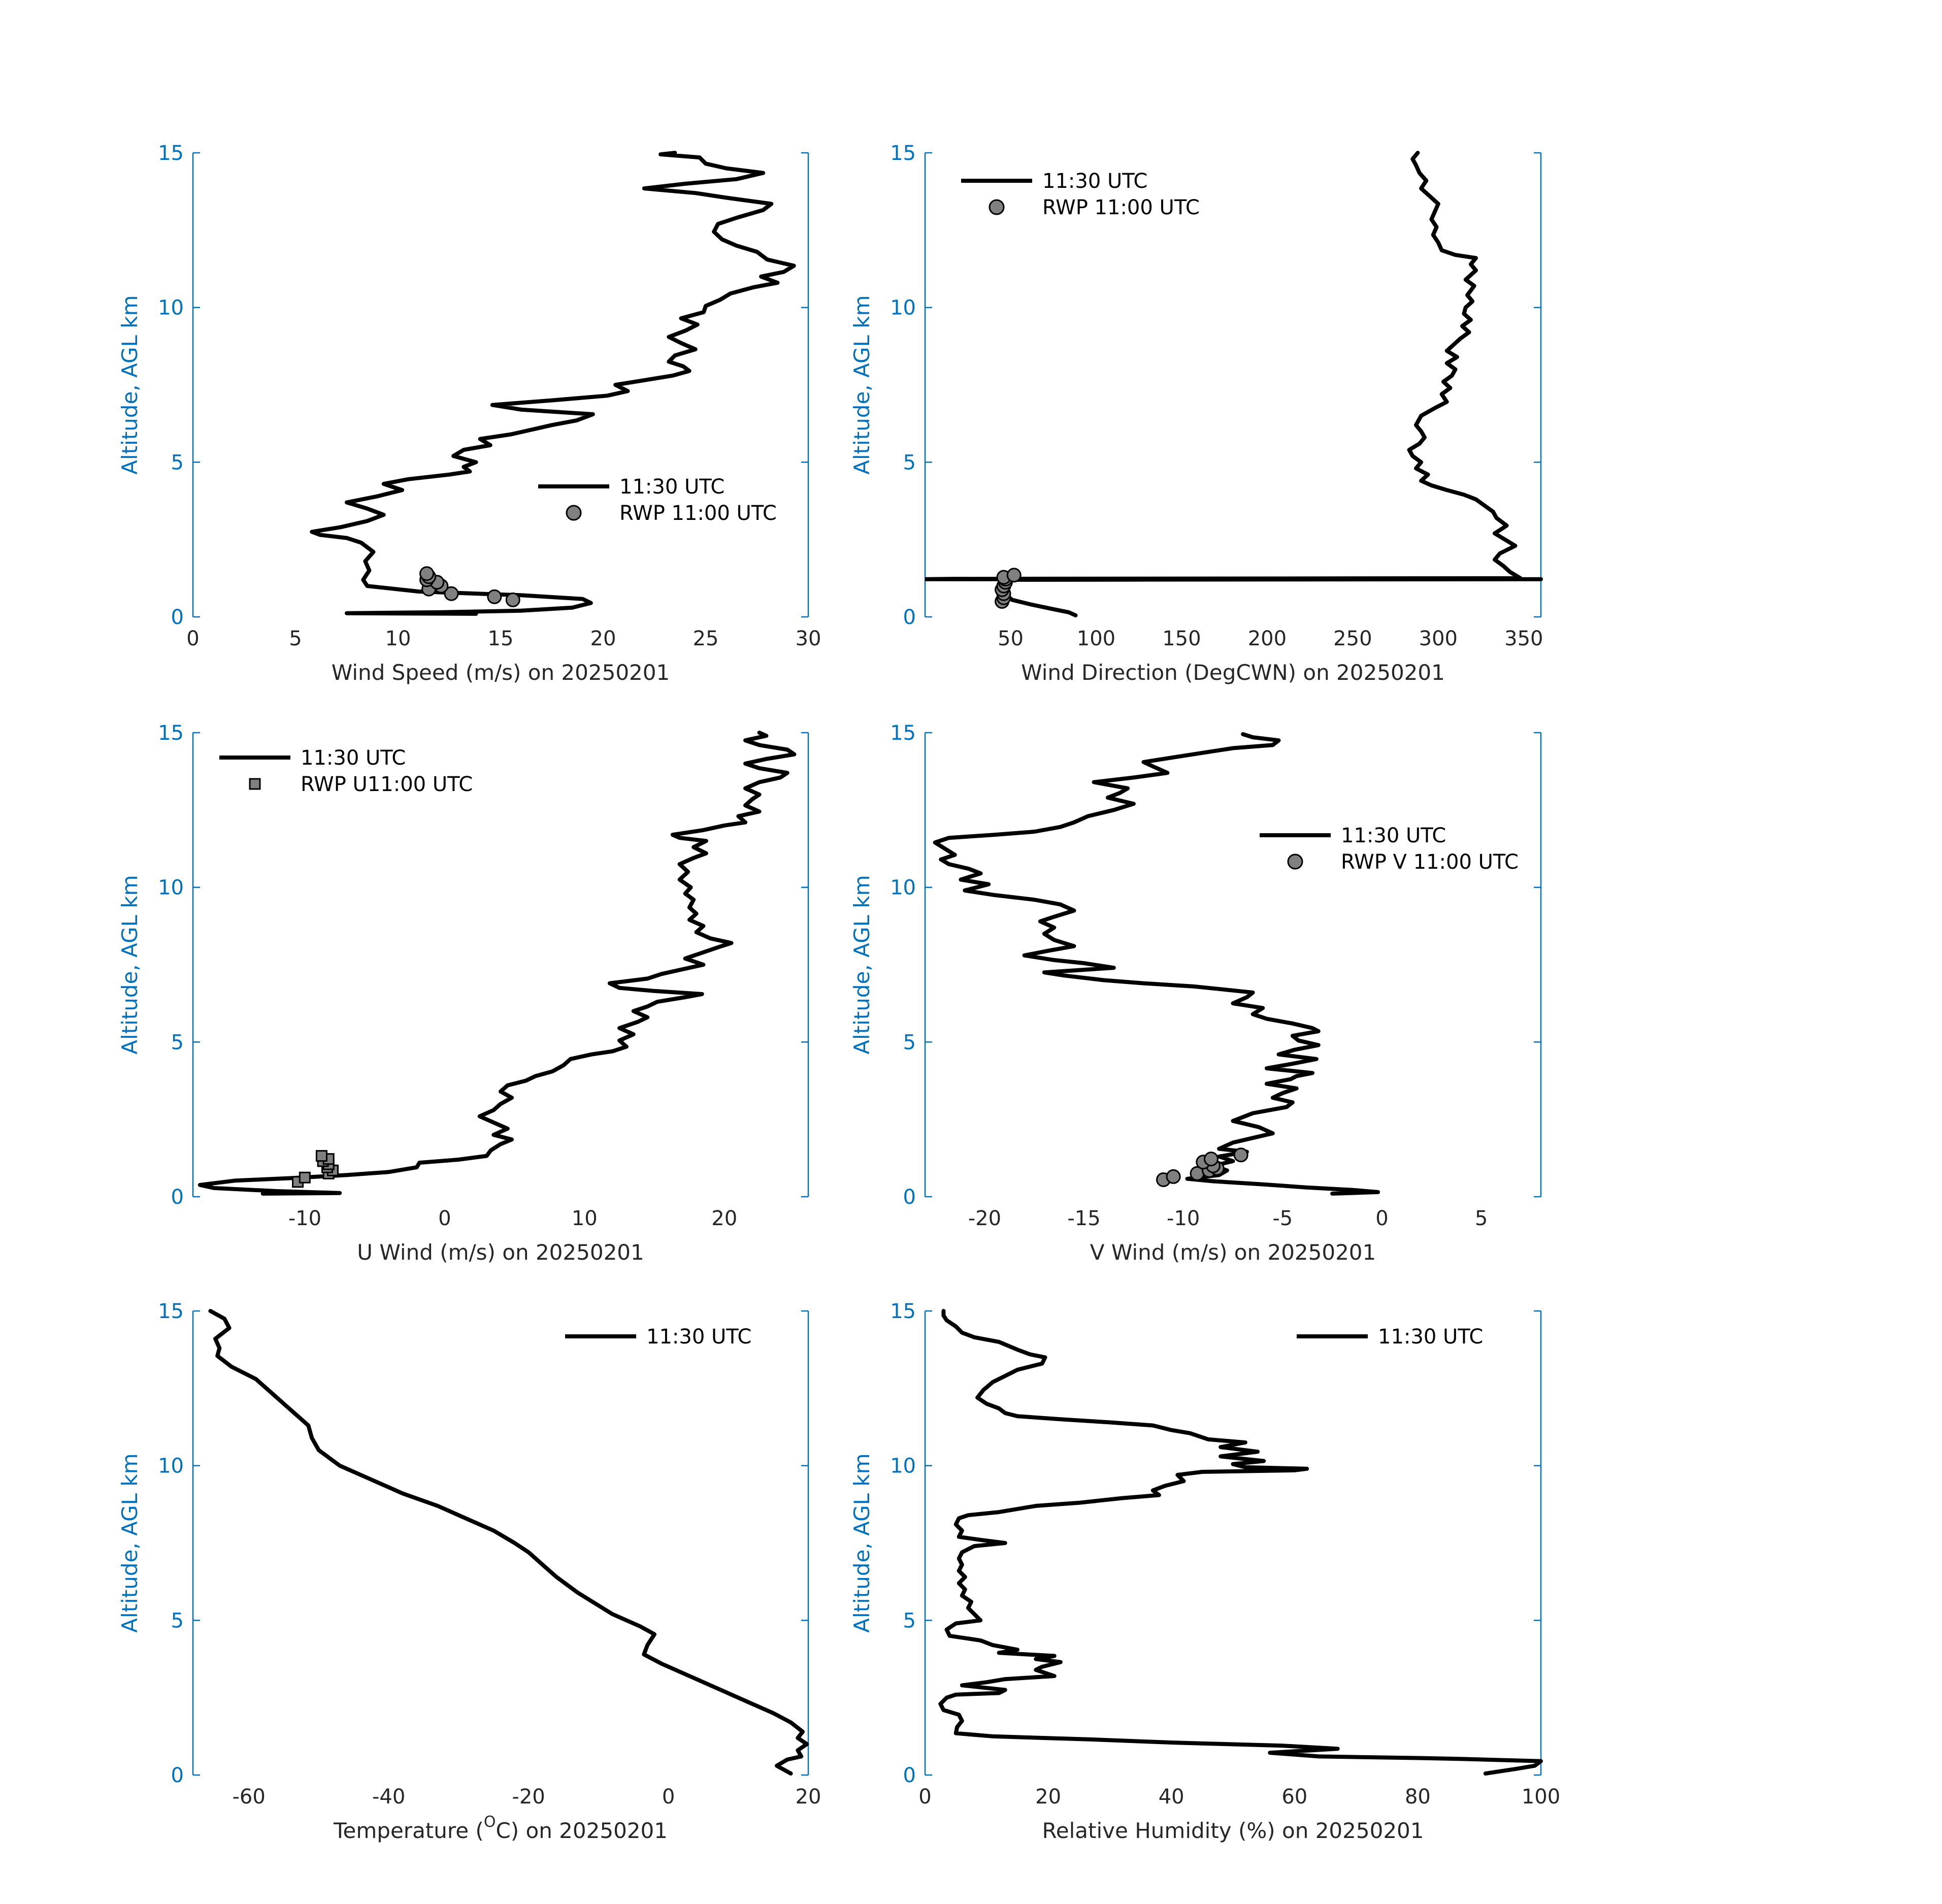 The image size is (1942, 1904). What do you see at coordinates (171, 1311) in the screenshot?
I see `temperature-ytick-label: 15` at bounding box center [171, 1311].